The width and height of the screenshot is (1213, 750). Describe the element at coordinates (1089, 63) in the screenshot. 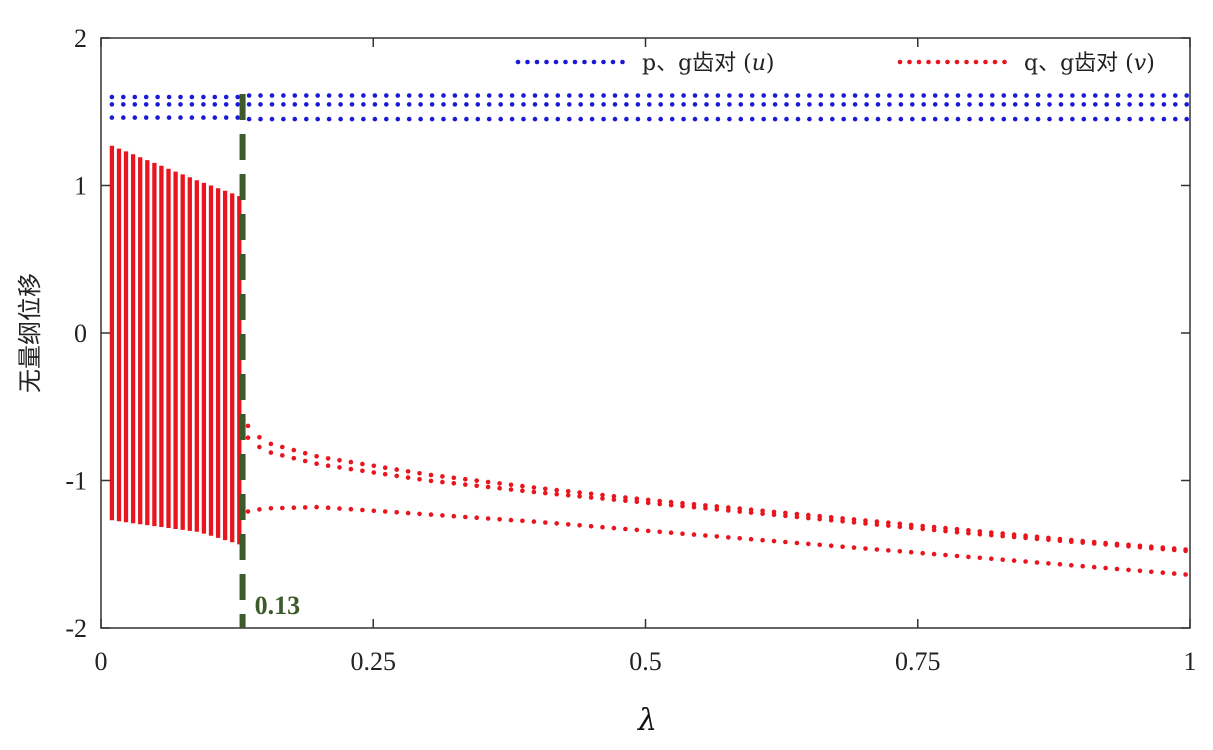

I see `legend-label: q、g齿对 (v)` at that location.